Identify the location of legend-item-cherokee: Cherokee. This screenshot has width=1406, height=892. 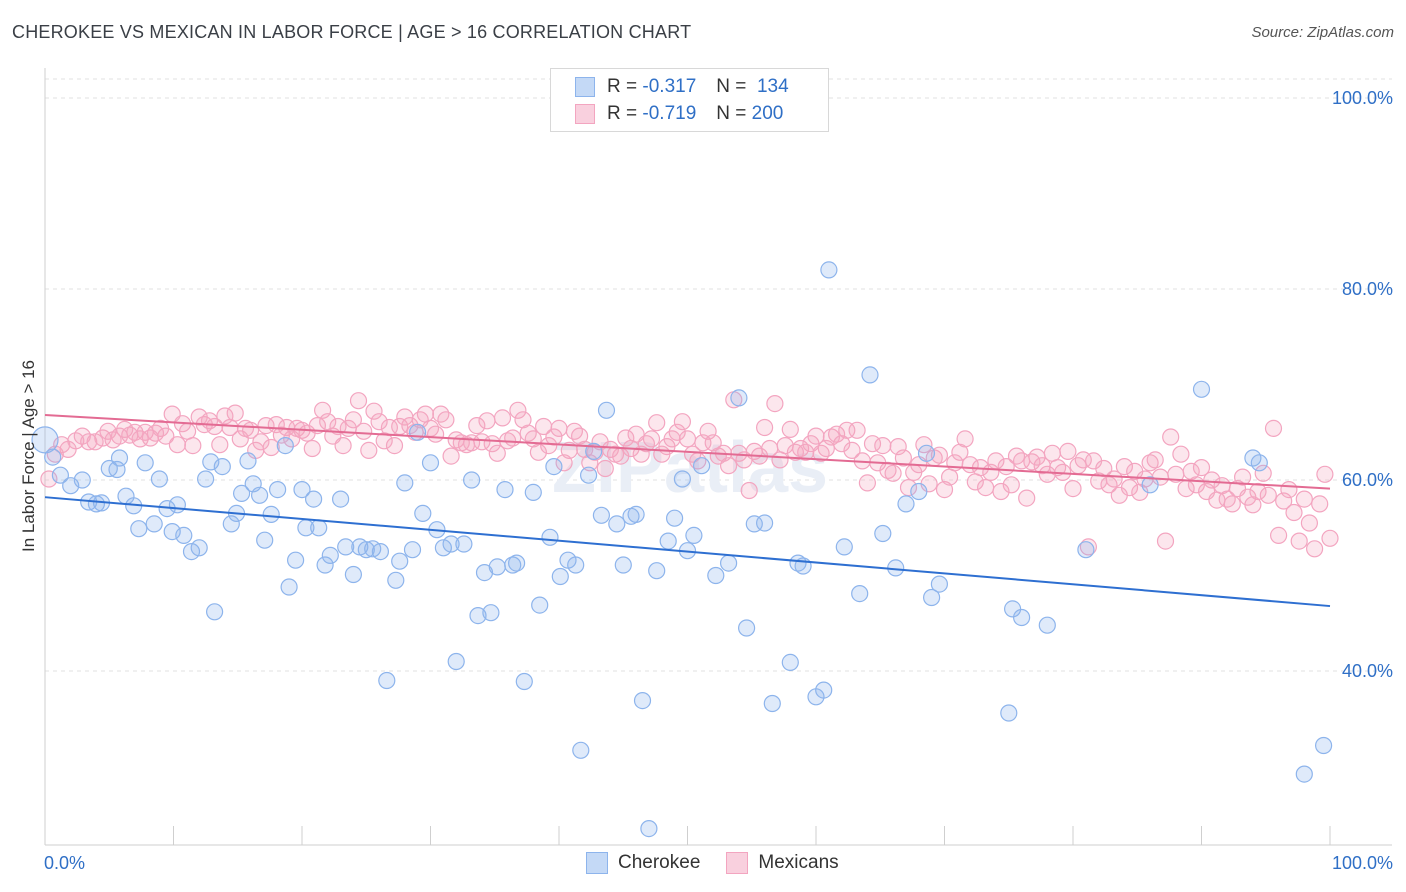
(643, 863).